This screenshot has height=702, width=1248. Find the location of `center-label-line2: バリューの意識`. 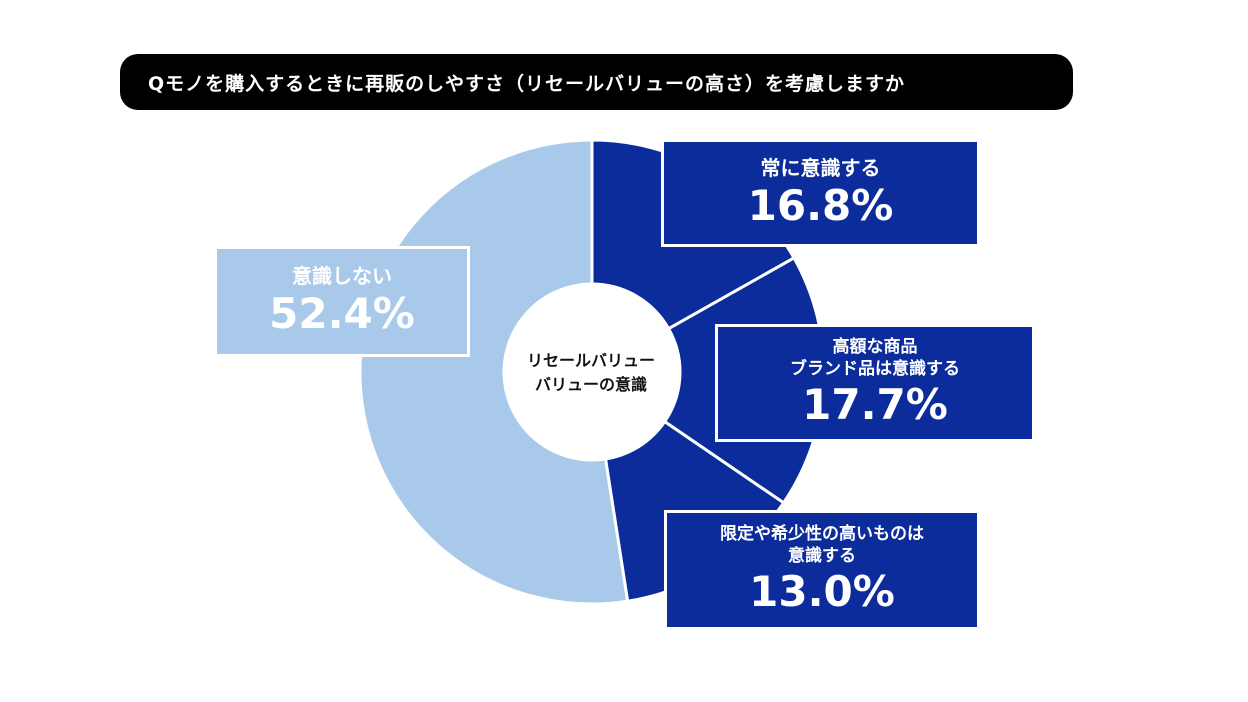

center-label-line2: バリューの意識 is located at coordinates (590, 384).